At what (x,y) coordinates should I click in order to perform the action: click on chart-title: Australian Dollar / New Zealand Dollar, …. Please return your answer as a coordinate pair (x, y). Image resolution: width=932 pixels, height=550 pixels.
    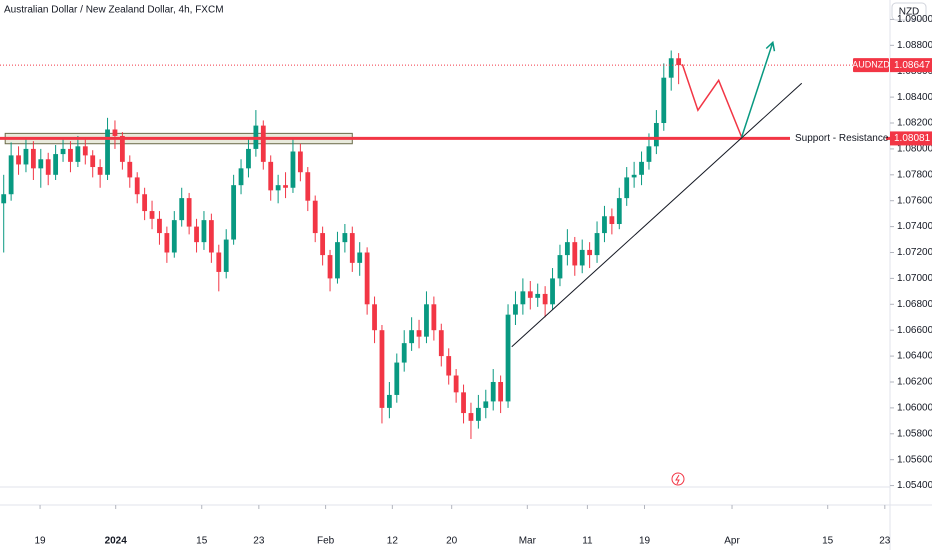
    Looking at the image, I should click on (114, 10).